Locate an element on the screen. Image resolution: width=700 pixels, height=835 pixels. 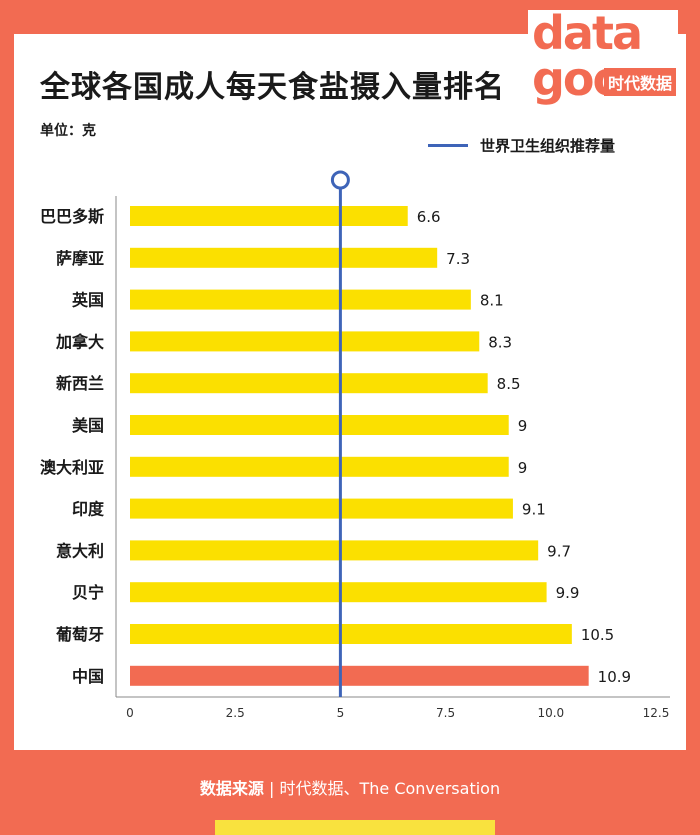
value-label-11: 10.9 is located at coordinates (614, 677).